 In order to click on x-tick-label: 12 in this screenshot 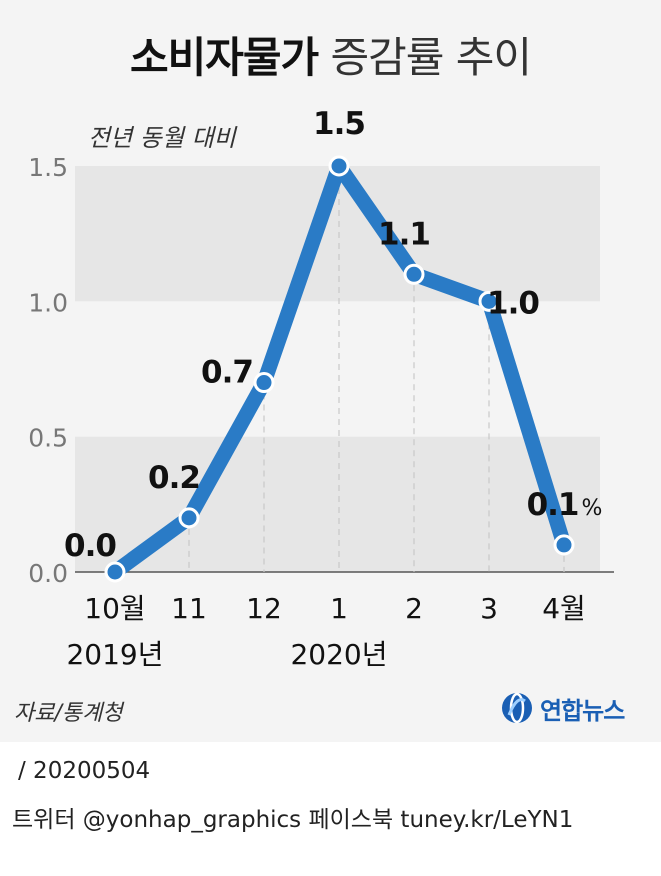, I will do `click(264, 608)`.